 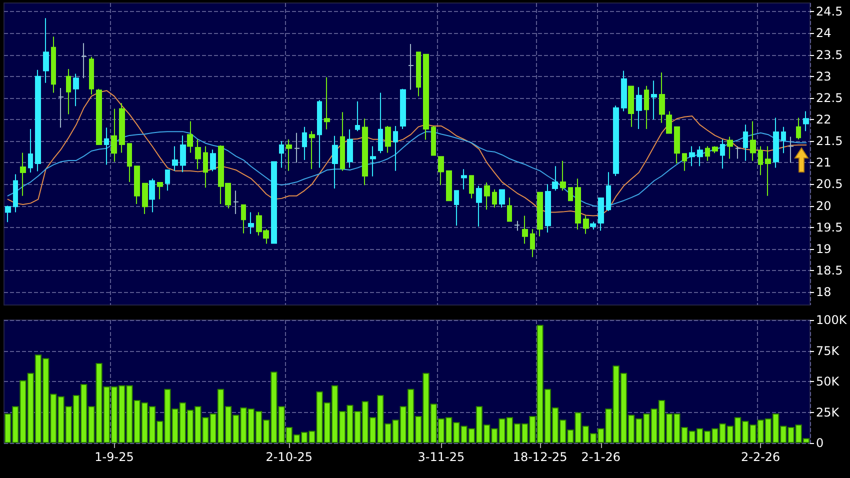 I want to click on y-tick-label: 75K, so click(x=828, y=351).